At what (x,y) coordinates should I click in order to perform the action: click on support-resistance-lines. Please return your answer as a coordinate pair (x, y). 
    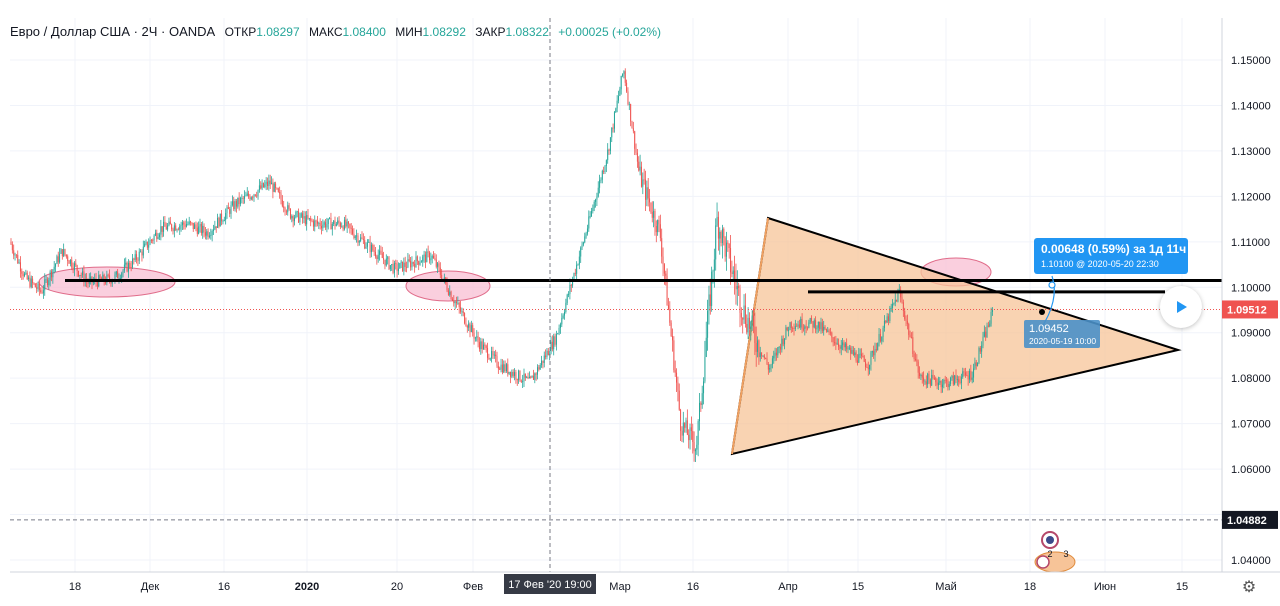
    Looking at the image, I should click on (643, 286).